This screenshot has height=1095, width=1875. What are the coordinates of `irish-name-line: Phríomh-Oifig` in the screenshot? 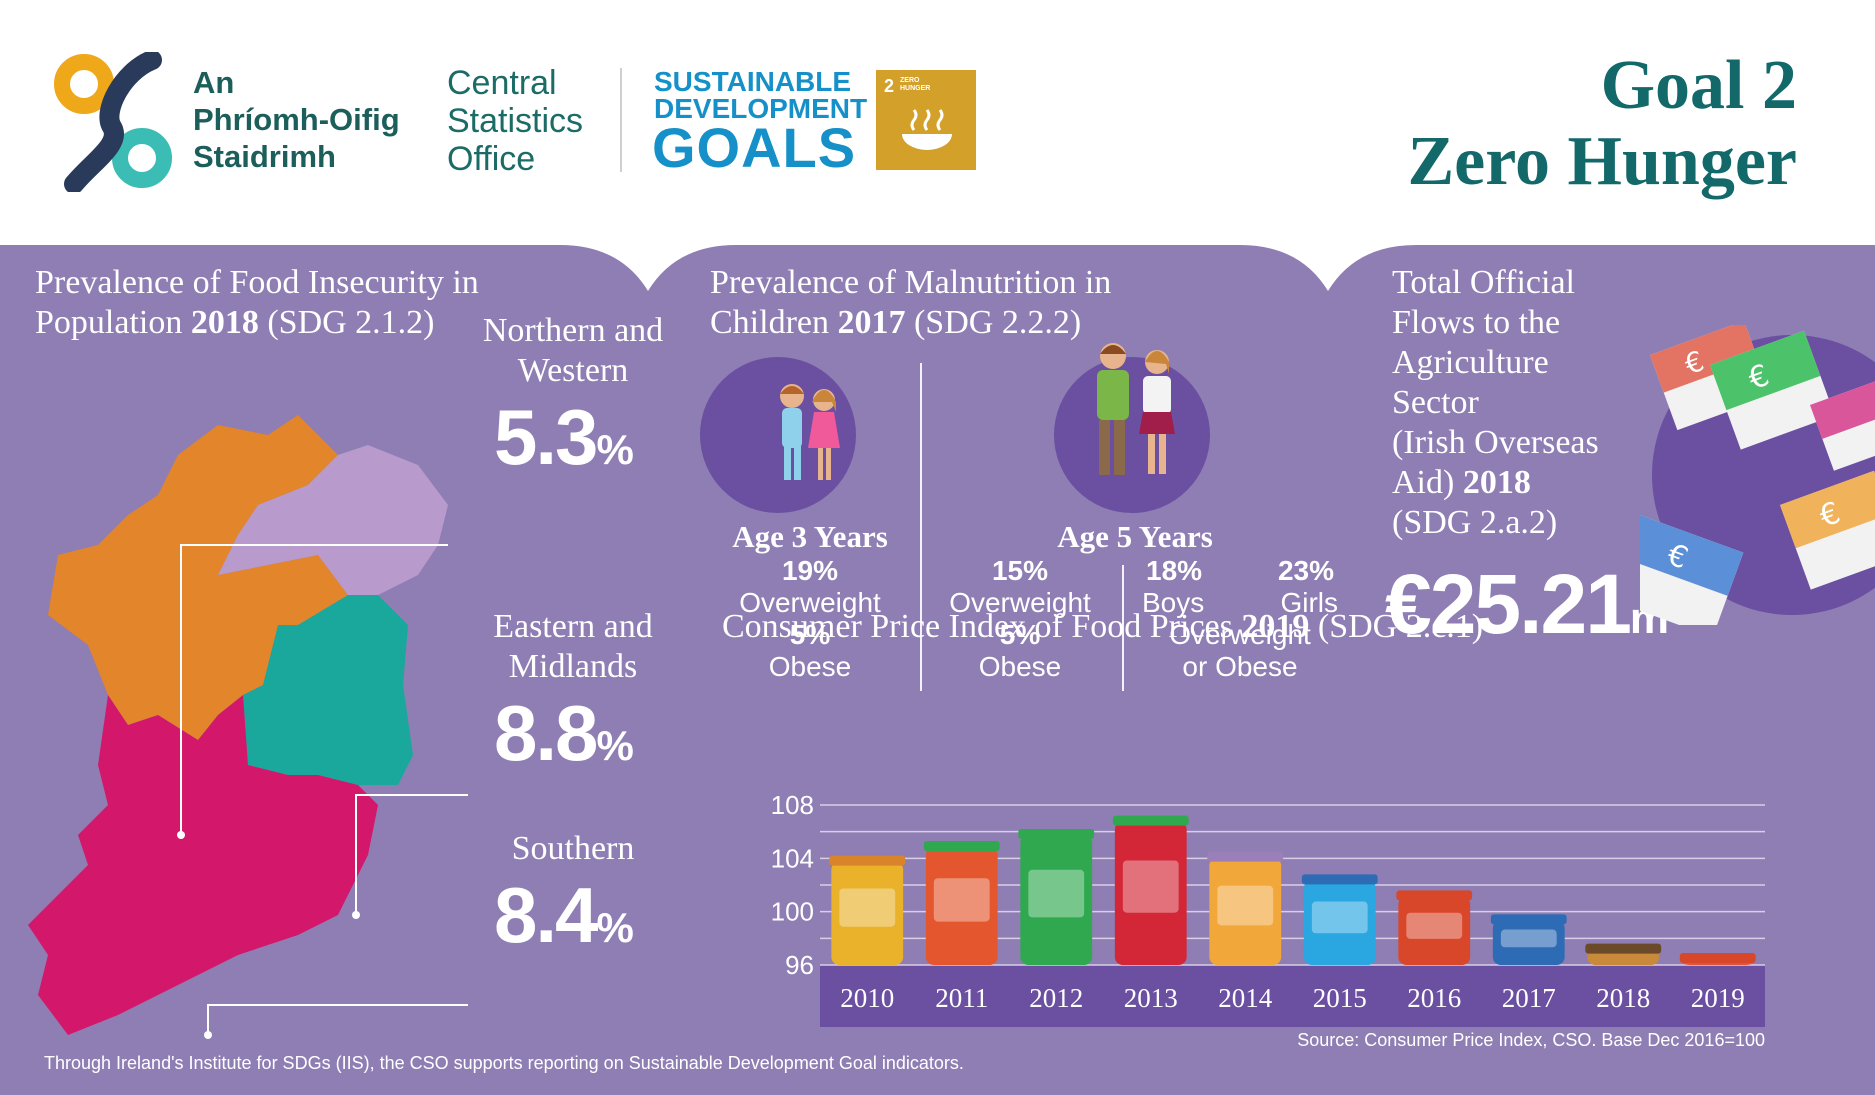 It's located at (296, 119).